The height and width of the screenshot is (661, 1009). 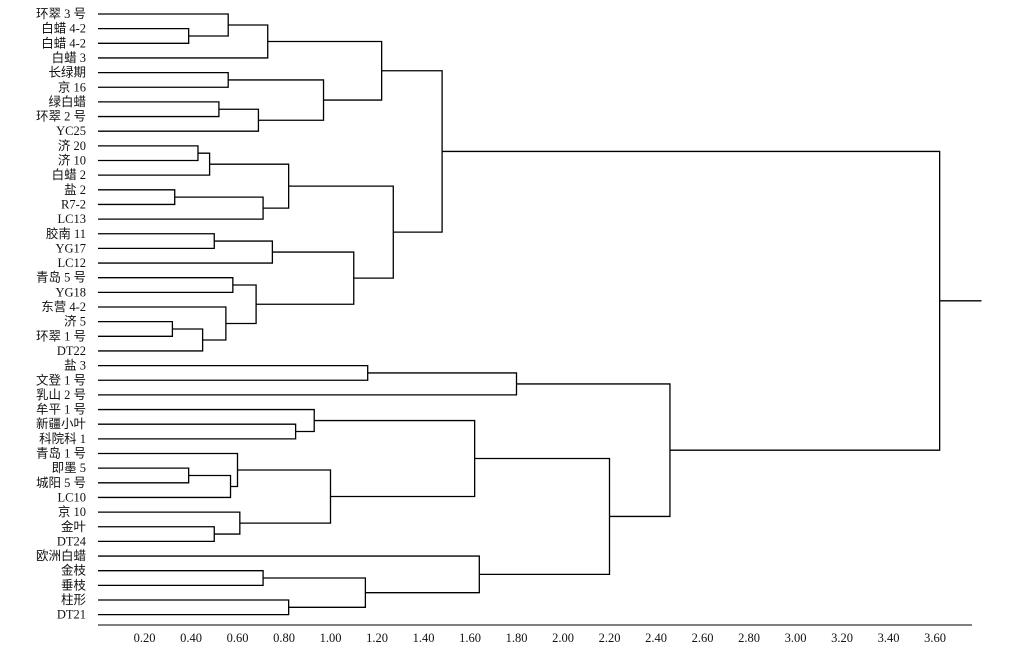 I want to click on leaf-label: 环翠 1 号, so click(x=61, y=336).